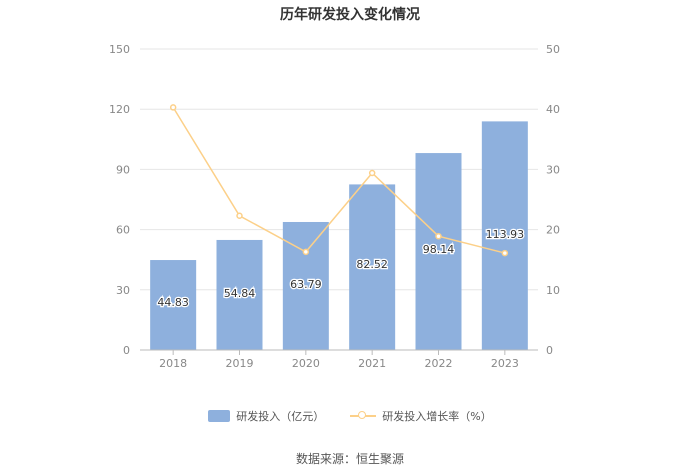 Image resolution: width=700 pixels, height=474 pixels. What do you see at coordinates (549, 350) in the screenshot?
I see `y-right-tick-label: 0` at bounding box center [549, 350].